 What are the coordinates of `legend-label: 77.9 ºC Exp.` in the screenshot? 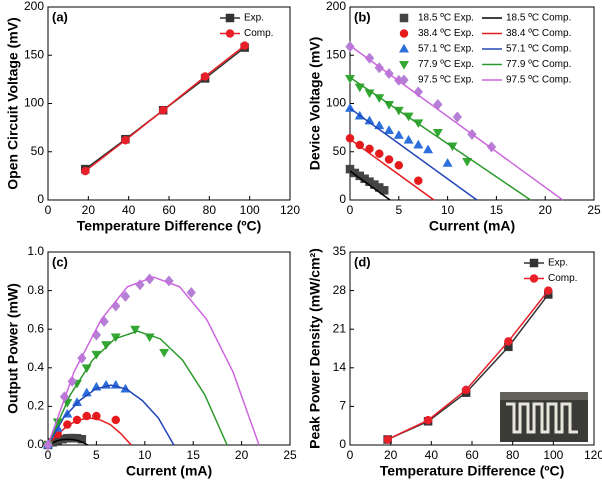 It's located at (446, 64).